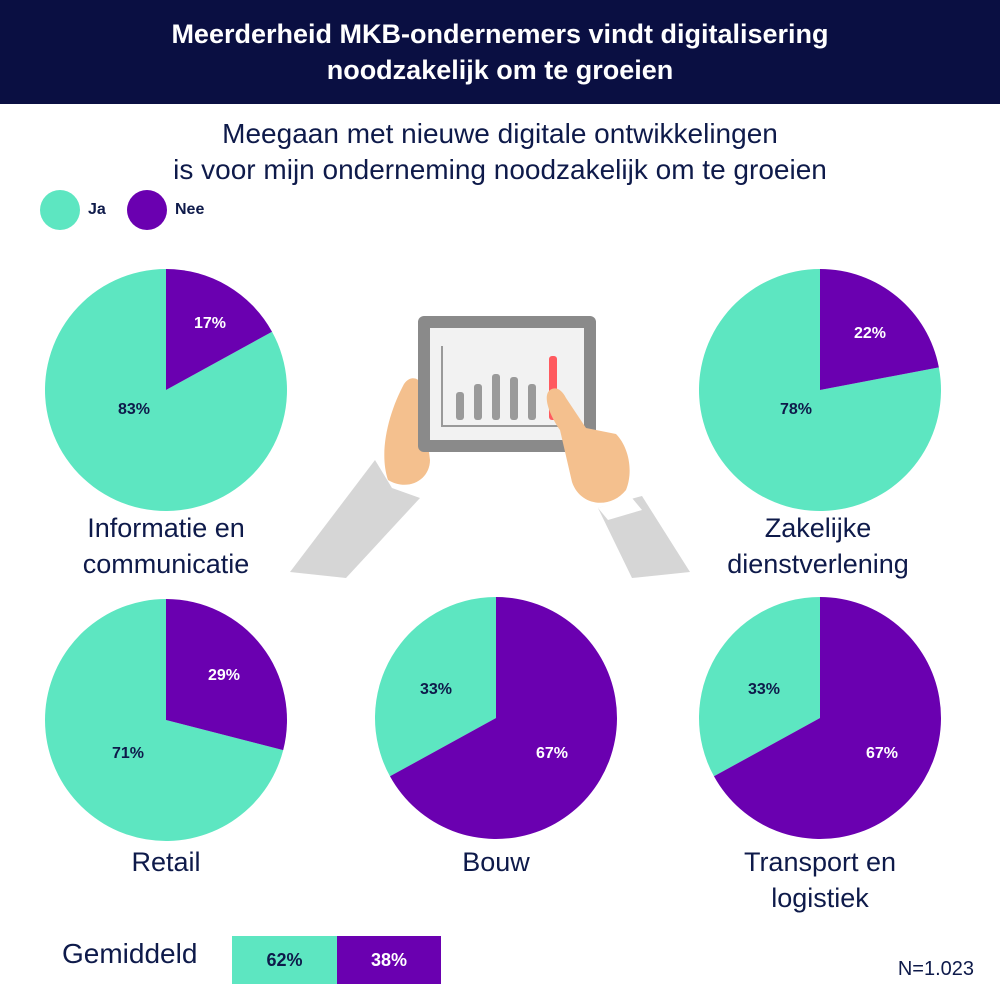 The height and width of the screenshot is (1000, 1000). I want to click on average-bar-ja: 62%, so click(284, 960).